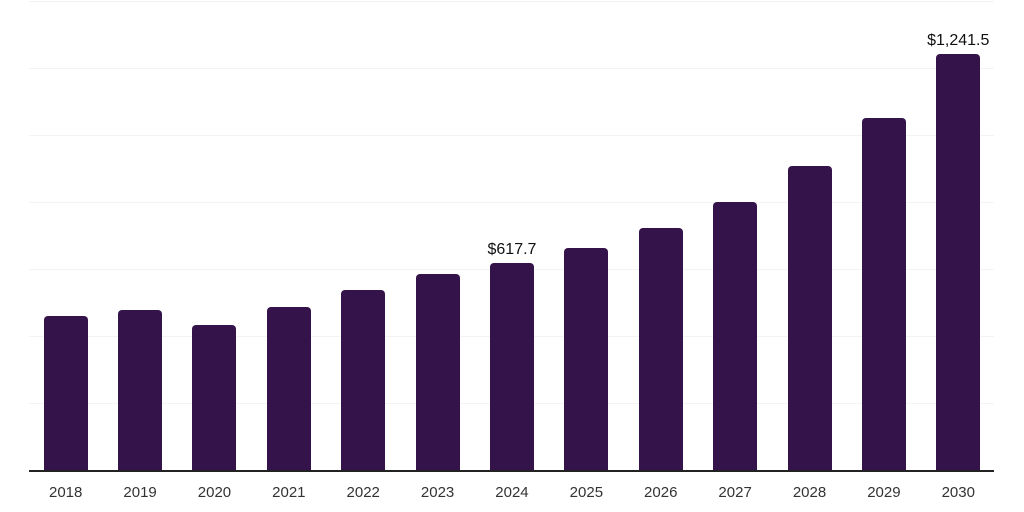 The width and height of the screenshot is (1024, 512). What do you see at coordinates (437, 372) in the screenshot?
I see `bar-2023` at bounding box center [437, 372].